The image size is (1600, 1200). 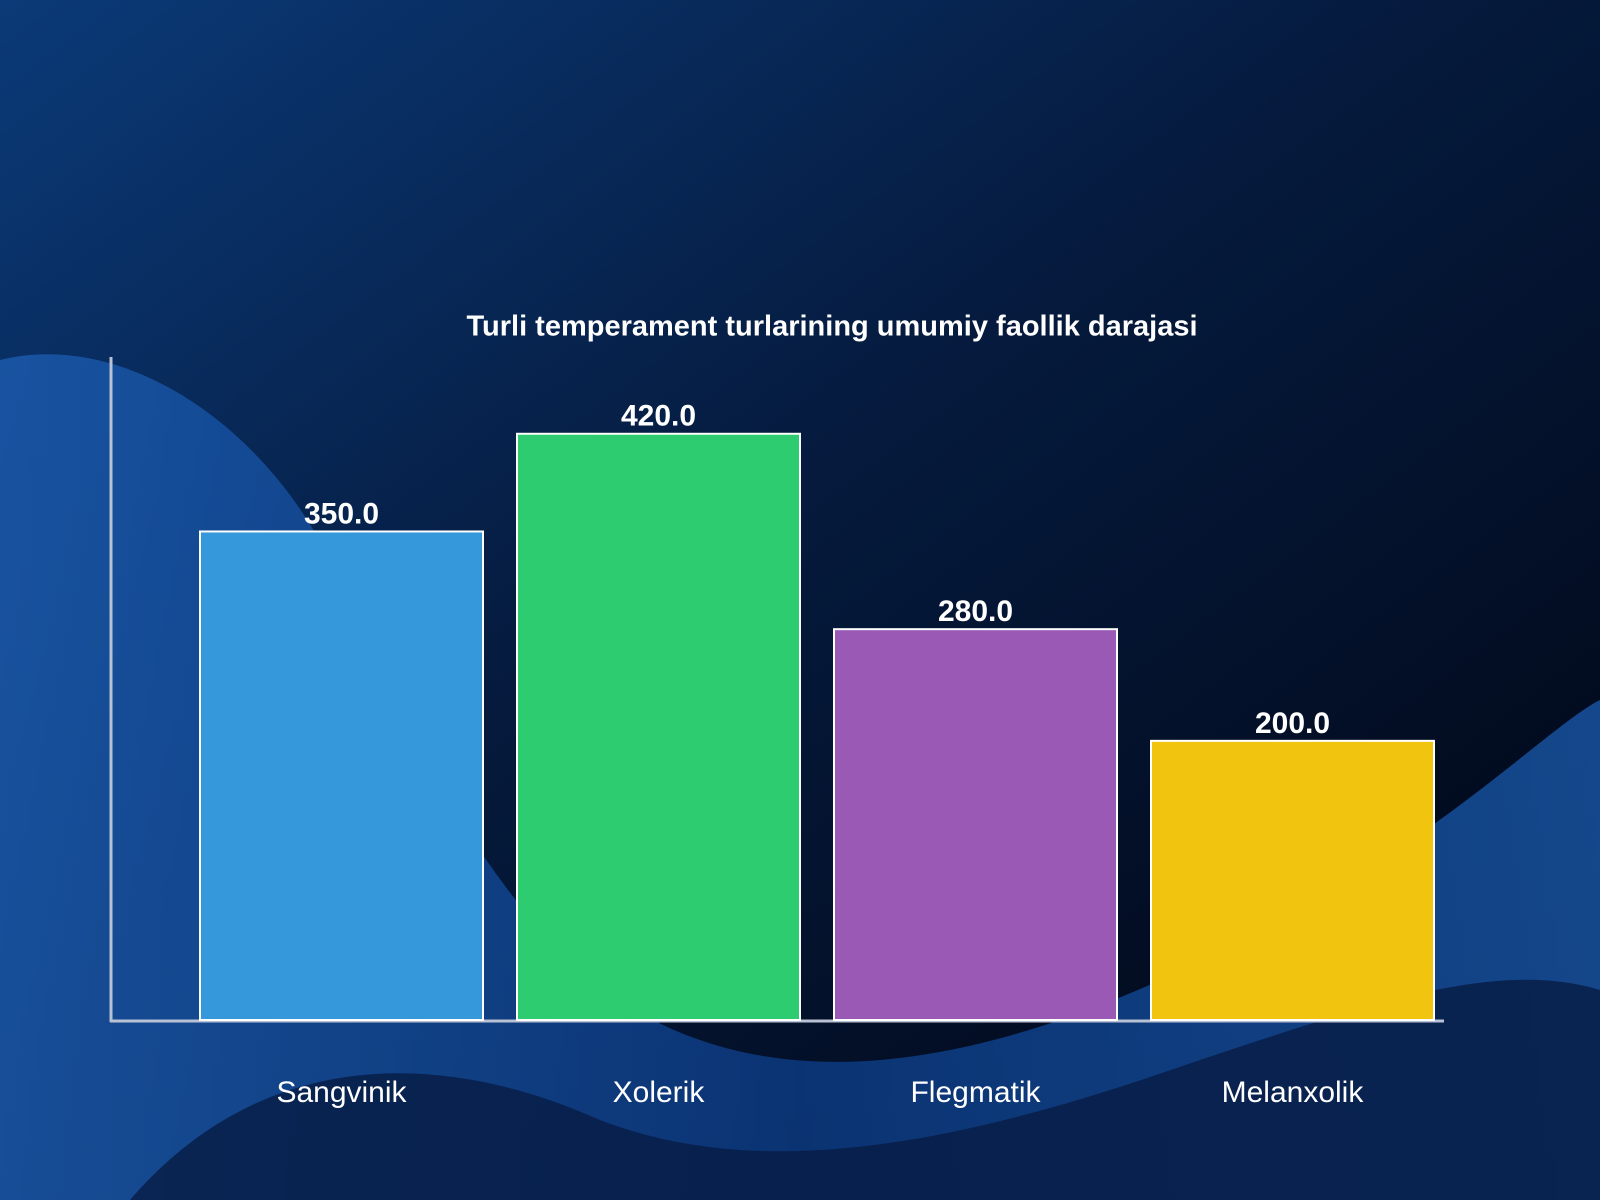 What do you see at coordinates (658, 416) in the screenshot?
I see `value-label: 420.0` at bounding box center [658, 416].